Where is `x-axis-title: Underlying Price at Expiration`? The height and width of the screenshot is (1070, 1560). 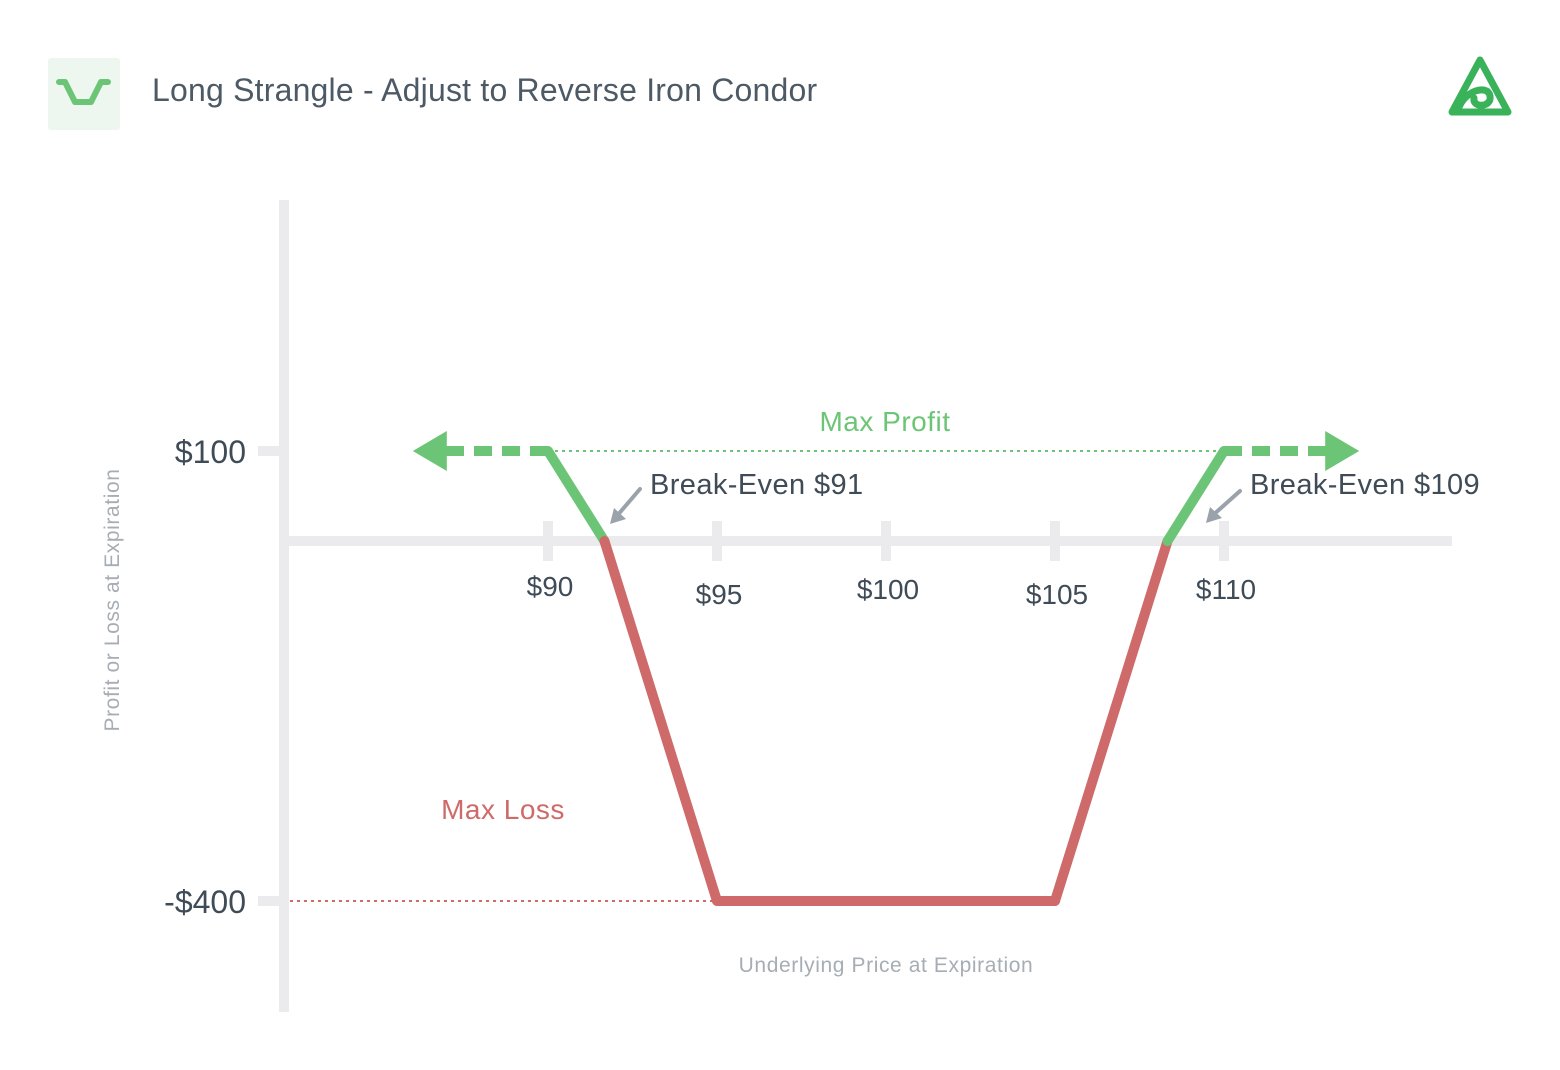
x-axis-title: Underlying Price at Expiration is located at coordinates (886, 965).